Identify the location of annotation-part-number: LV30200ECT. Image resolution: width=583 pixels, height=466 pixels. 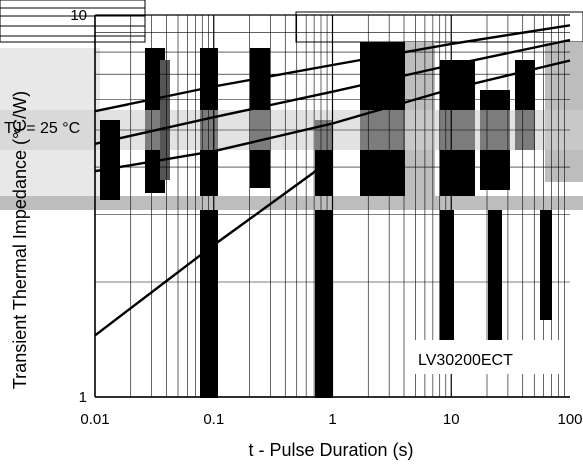
(465, 360).